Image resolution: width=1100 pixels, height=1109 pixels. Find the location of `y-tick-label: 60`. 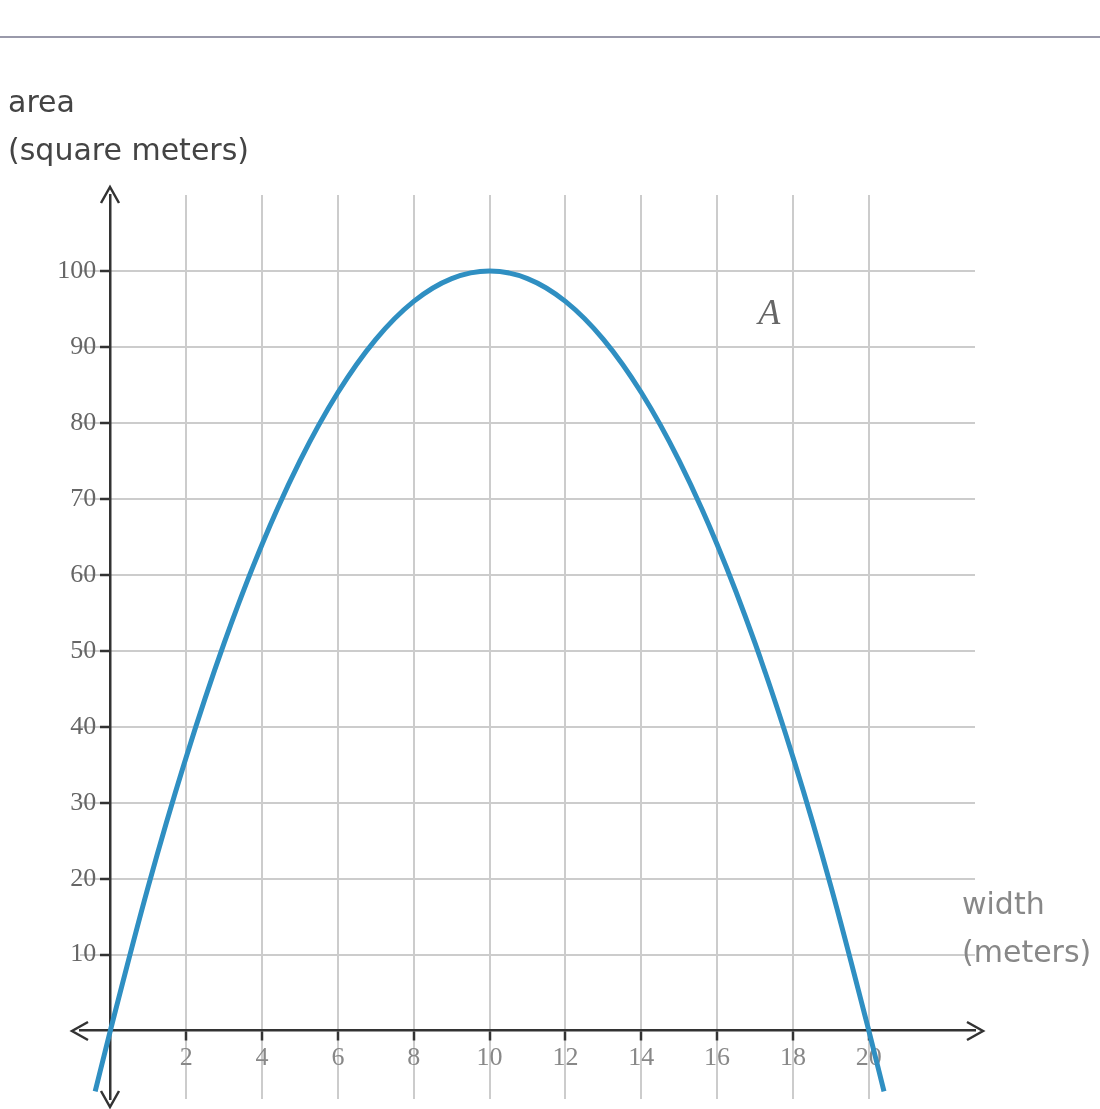

y-tick-label: 60 is located at coordinates (83, 573).